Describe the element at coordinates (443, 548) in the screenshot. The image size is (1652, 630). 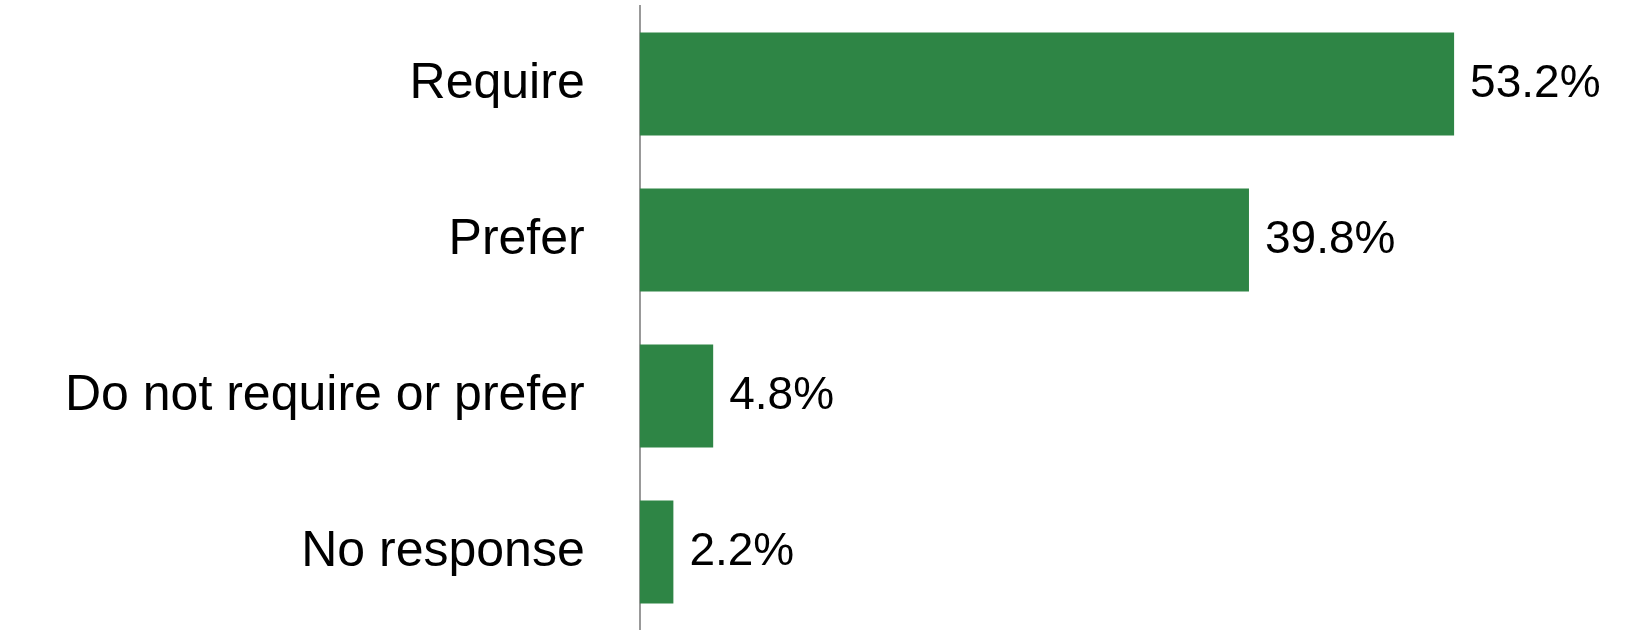
I see `y-tick-label: No response` at that location.